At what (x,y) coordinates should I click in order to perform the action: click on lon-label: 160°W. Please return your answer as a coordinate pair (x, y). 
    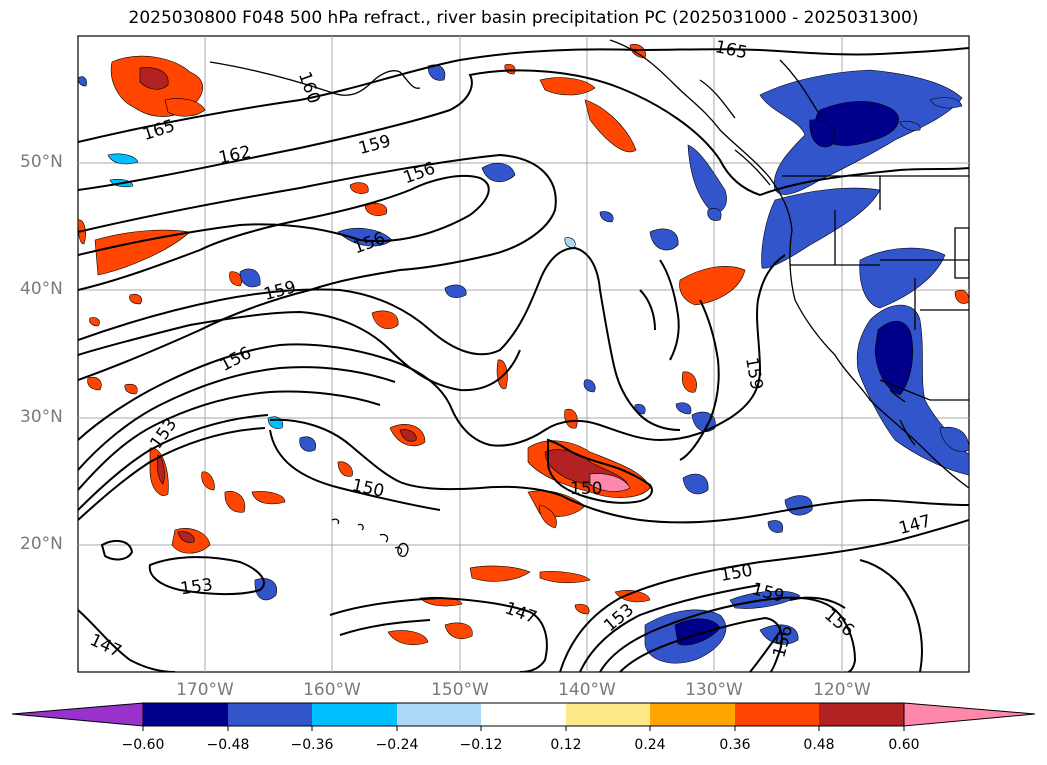
    Looking at the image, I should click on (332, 690).